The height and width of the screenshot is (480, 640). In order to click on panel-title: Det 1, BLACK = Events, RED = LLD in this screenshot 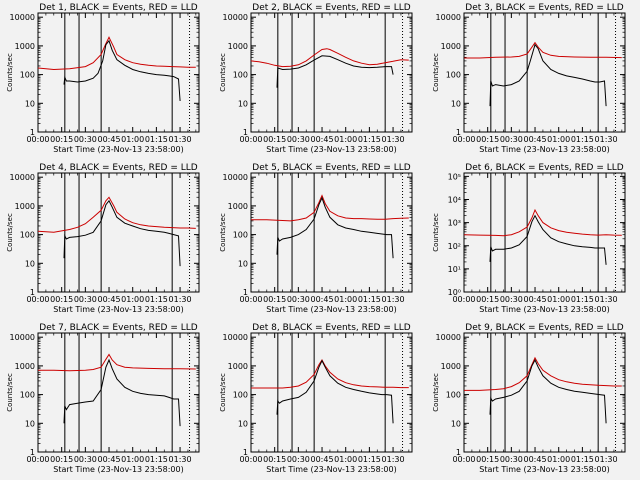, I will do `click(118, 8)`.